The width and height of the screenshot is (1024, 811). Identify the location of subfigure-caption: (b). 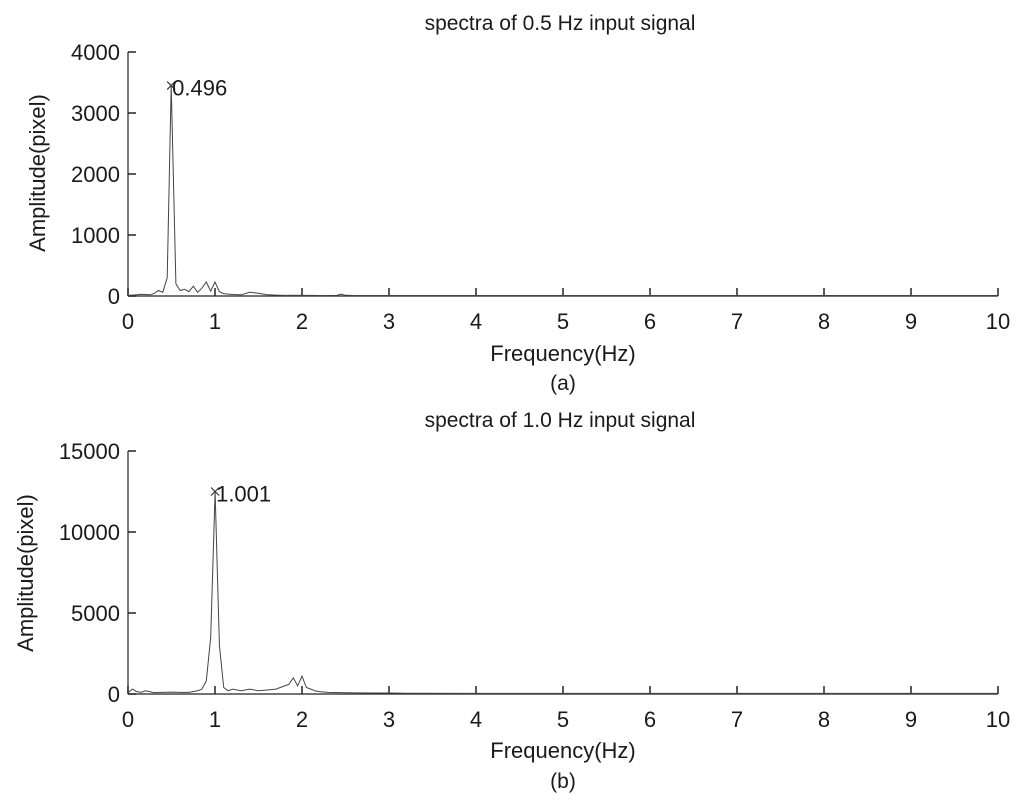
(563, 781).